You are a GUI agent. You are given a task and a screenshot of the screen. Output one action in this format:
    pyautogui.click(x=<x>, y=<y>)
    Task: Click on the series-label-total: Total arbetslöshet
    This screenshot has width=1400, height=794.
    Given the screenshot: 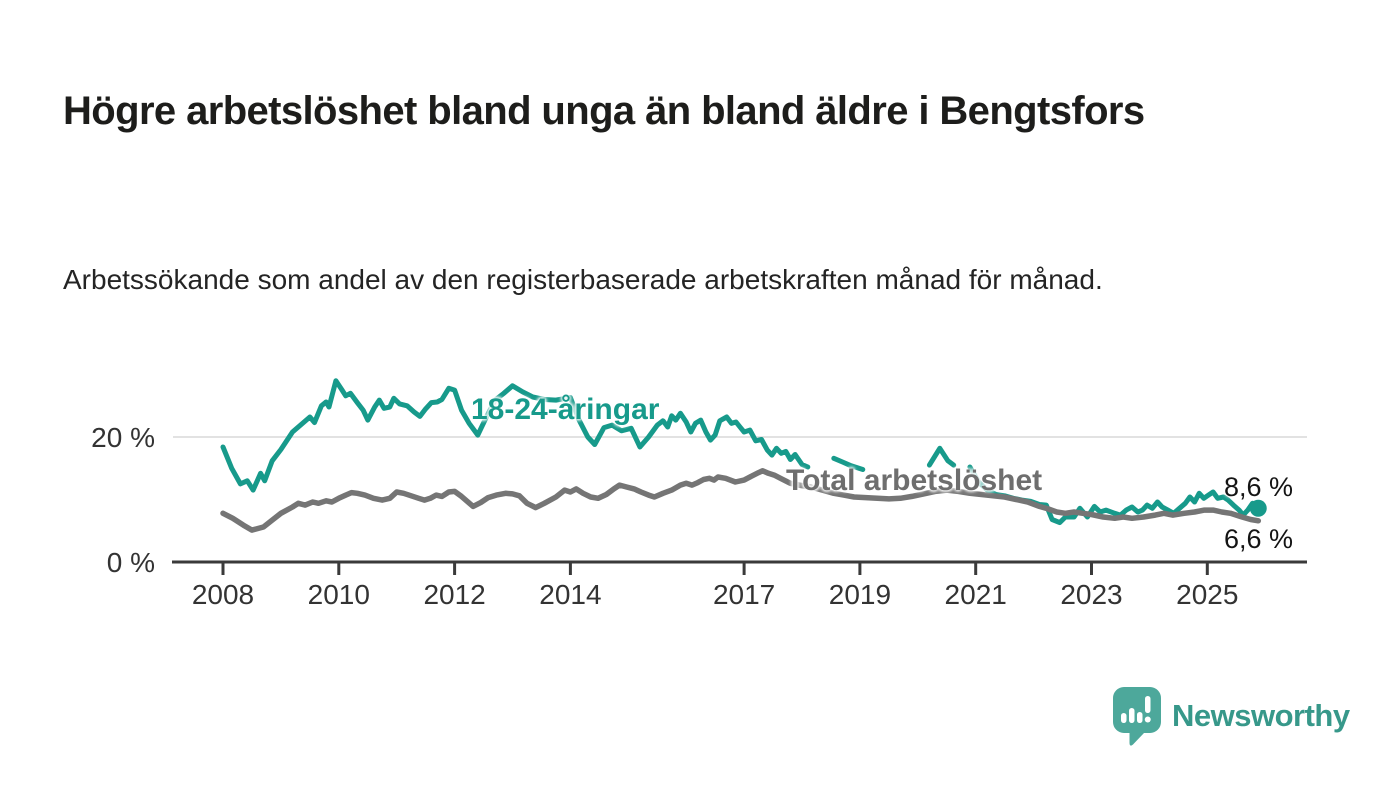 What is the action you would take?
    pyautogui.click(x=914, y=480)
    